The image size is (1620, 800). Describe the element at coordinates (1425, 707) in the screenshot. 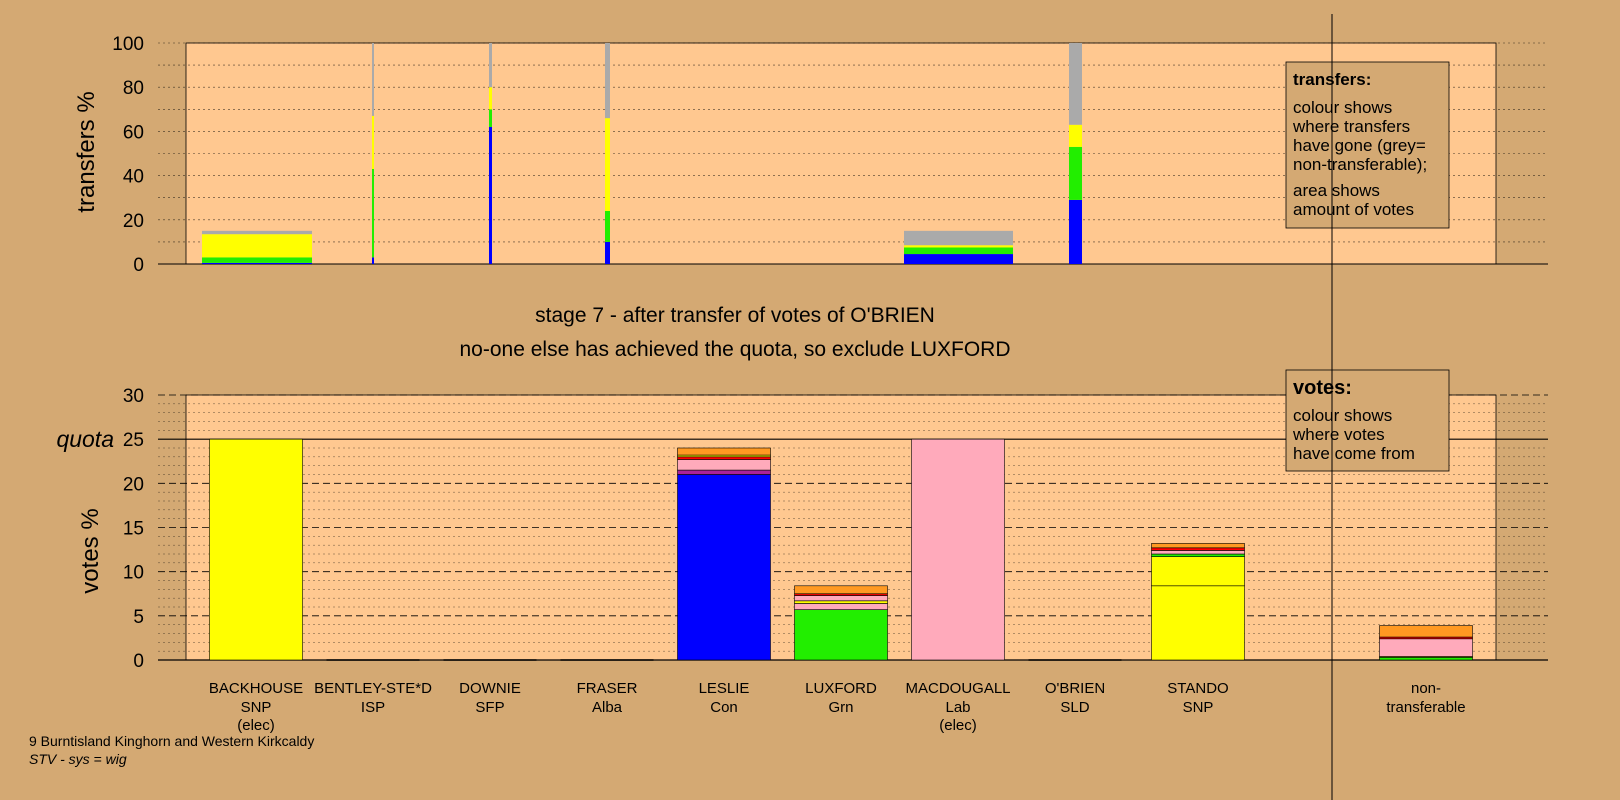

I see `nontransferable-label: transferable` at that location.